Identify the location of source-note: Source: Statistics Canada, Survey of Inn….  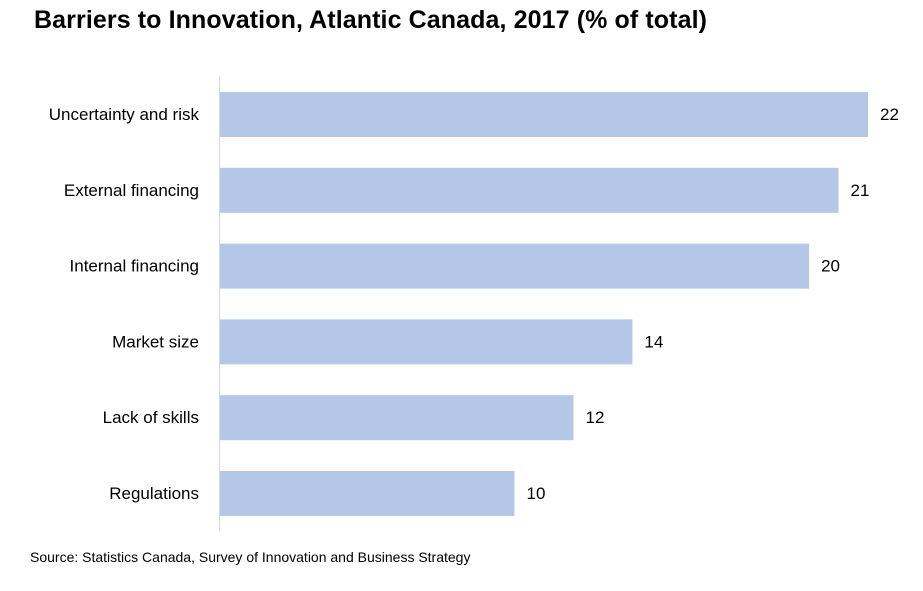
(250, 557).